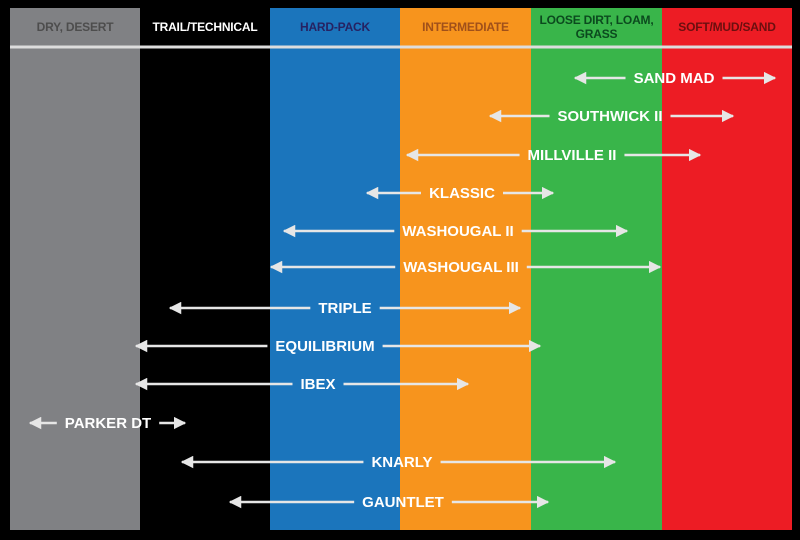  Describe the element at coordinates (596, 27) in the screenshot. I see `column-header: LOOSE DIRT, LOAM, GRASS` at that location.